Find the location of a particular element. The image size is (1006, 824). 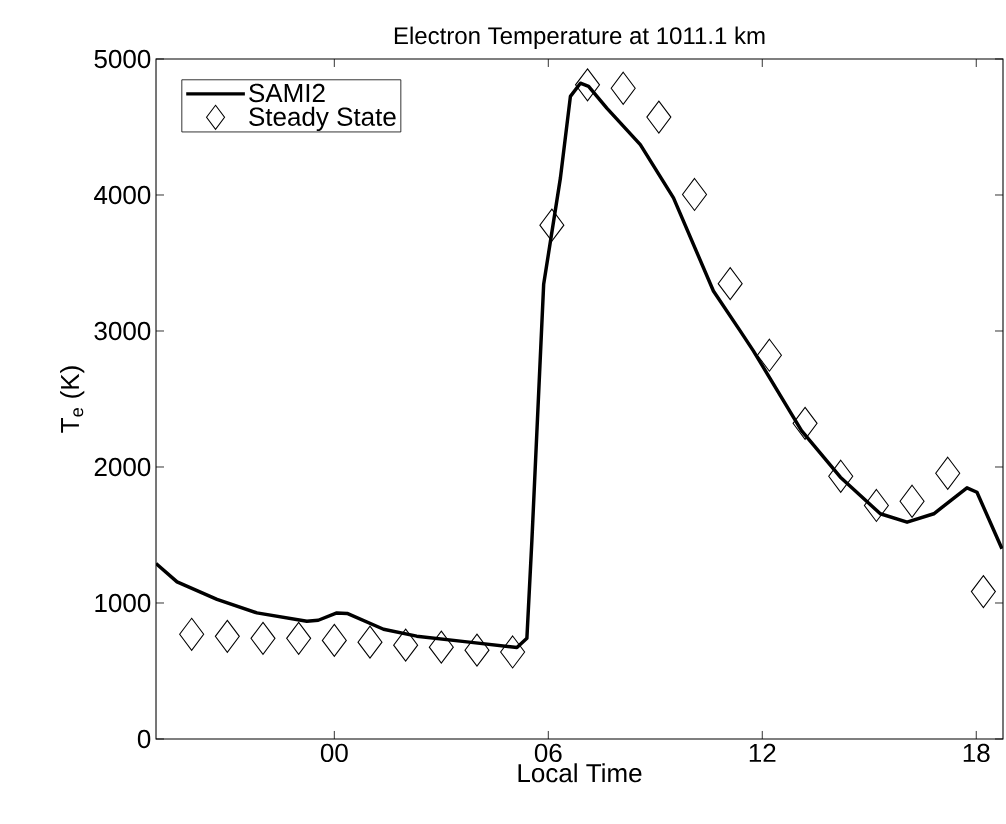

y-tick-label: 2000 is located at coordinates (122, 467).